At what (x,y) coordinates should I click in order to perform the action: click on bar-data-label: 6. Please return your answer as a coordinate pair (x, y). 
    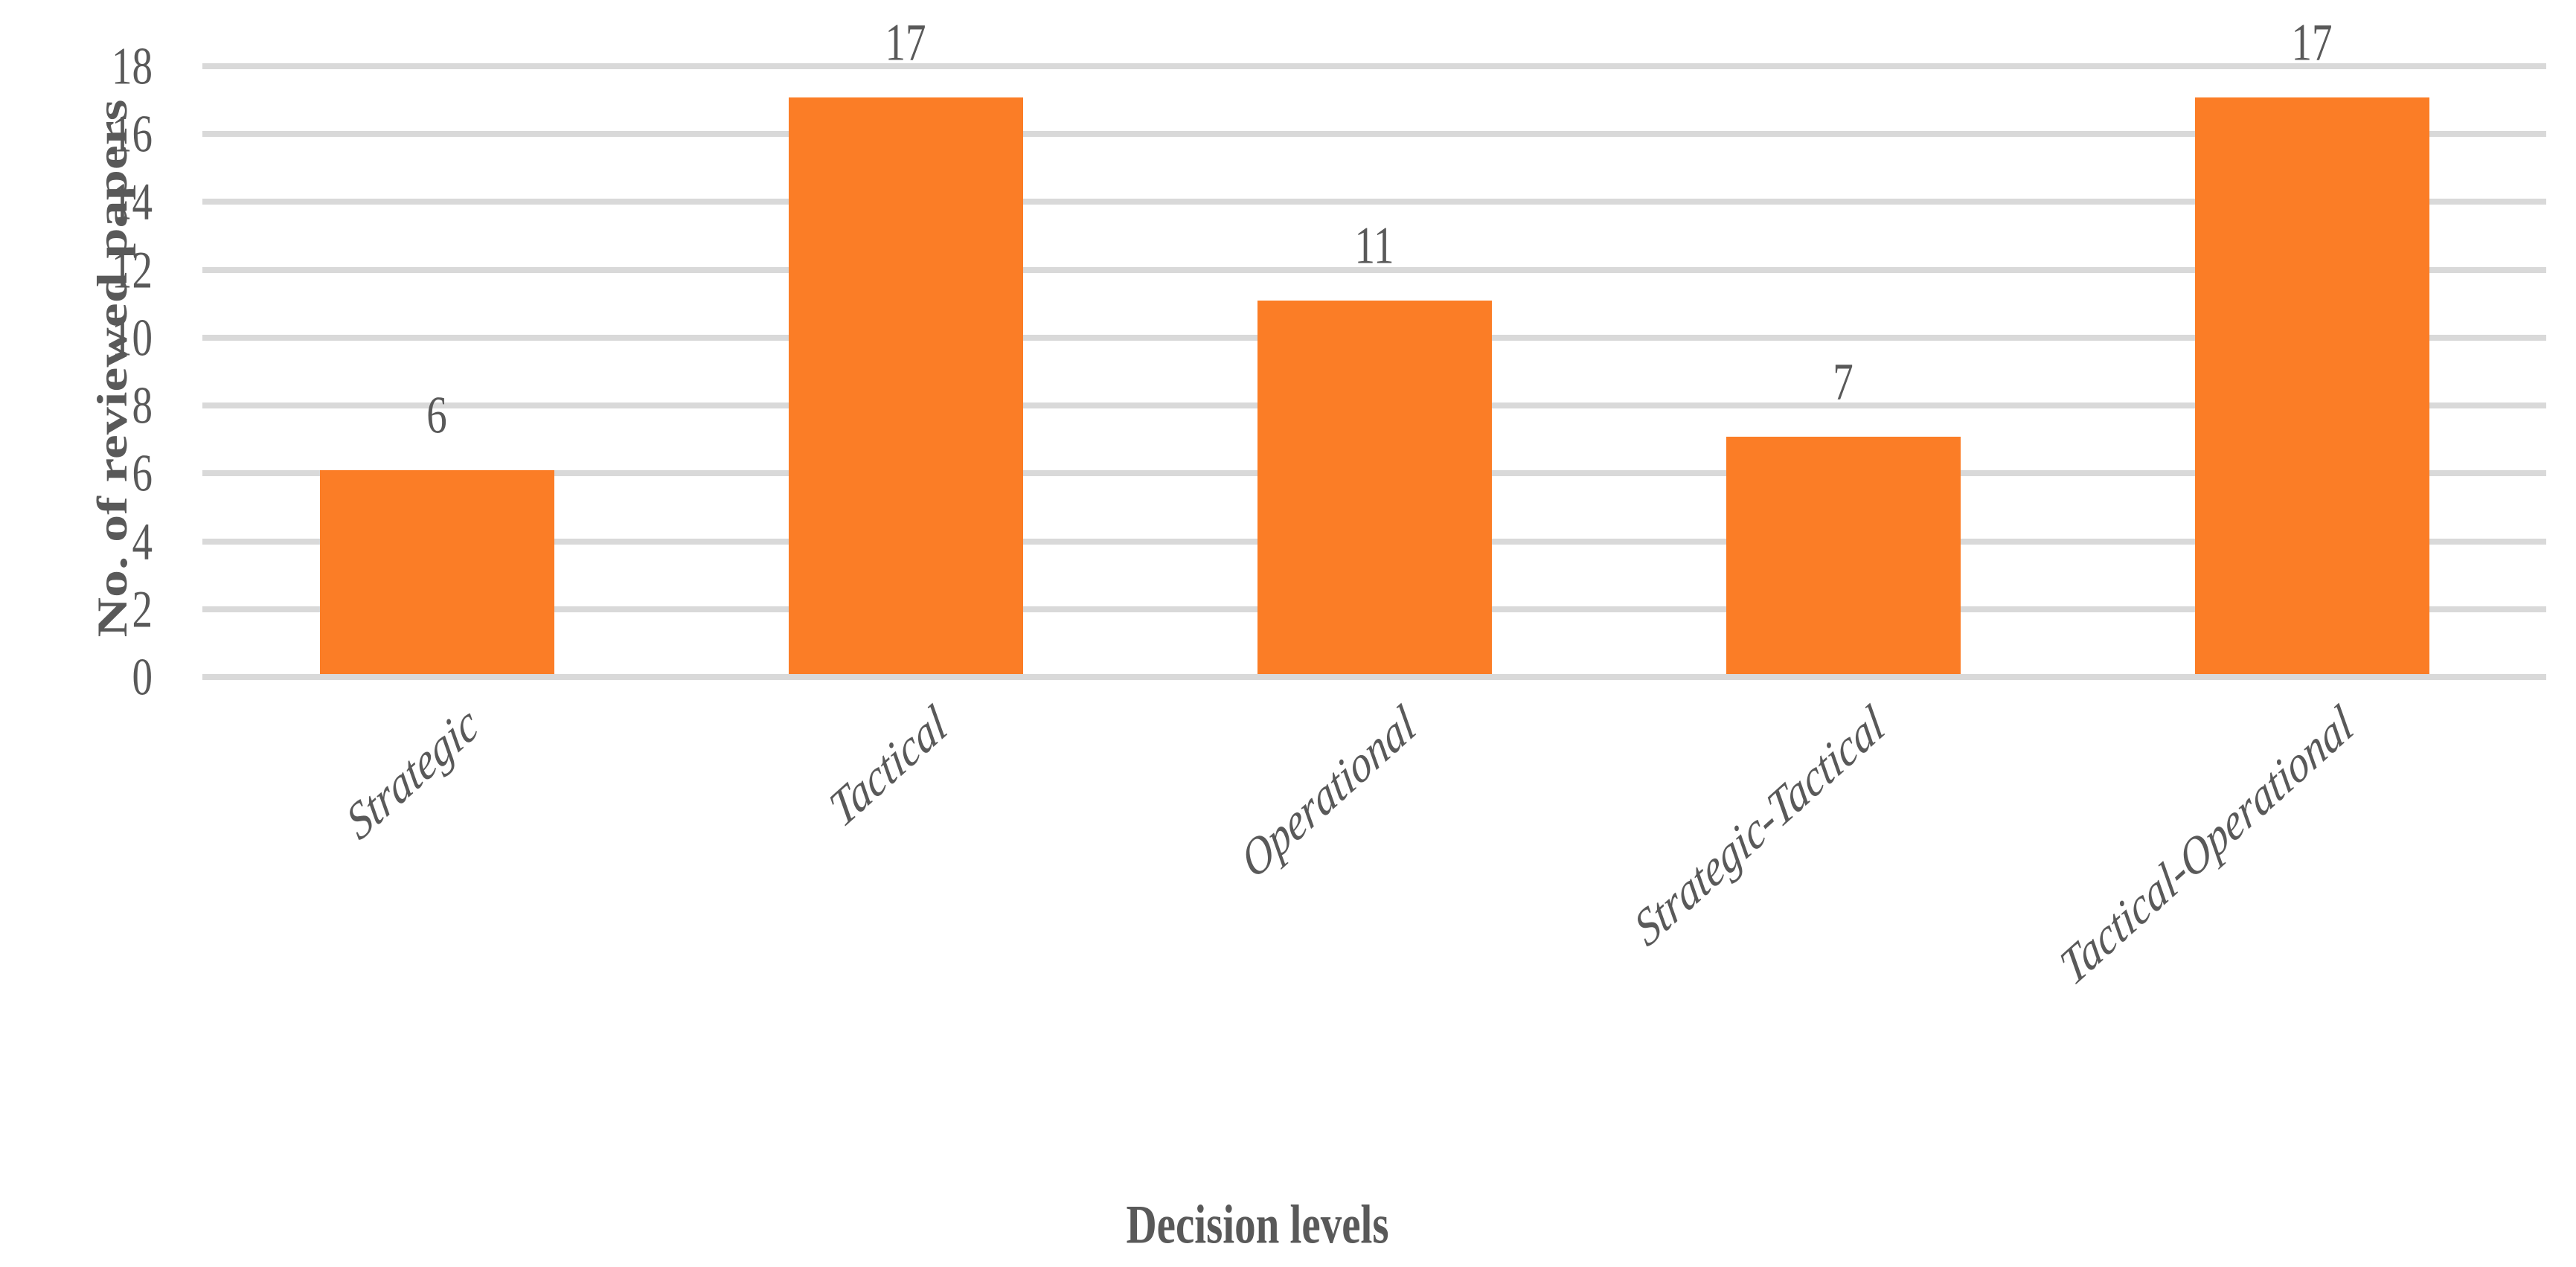
    Looking at the image, I should click on (436, 415).